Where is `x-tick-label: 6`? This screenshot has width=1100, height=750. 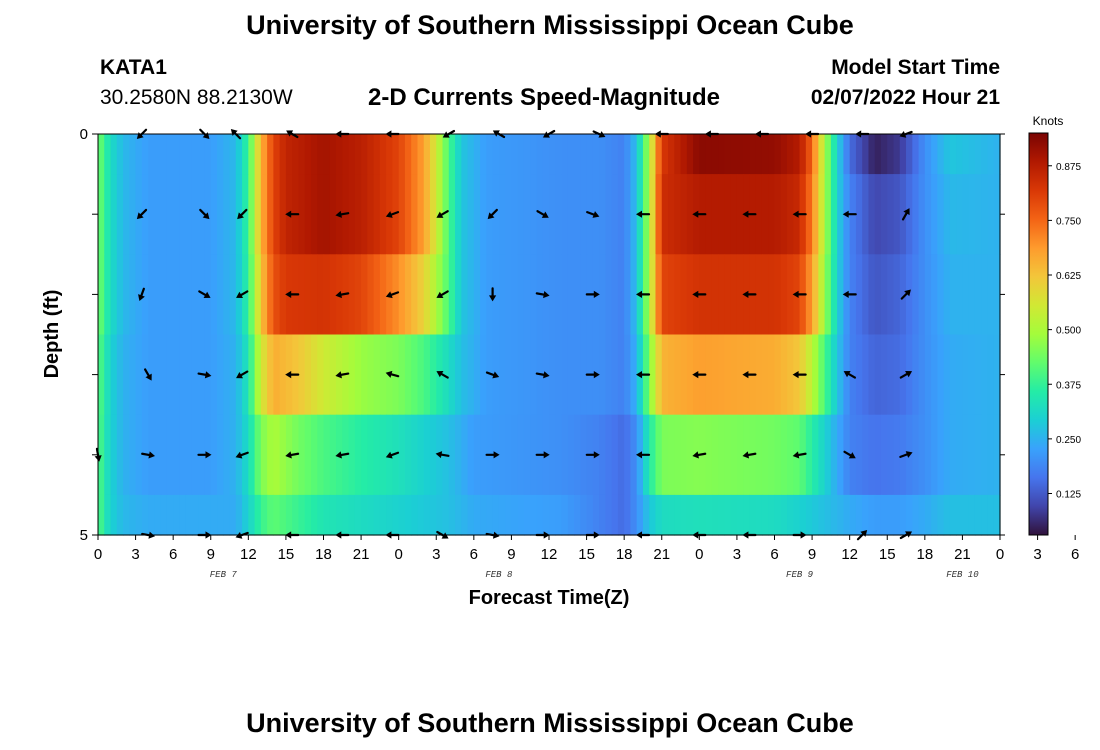
x-tick-label: 6 is located at coordinates (1075, 554).